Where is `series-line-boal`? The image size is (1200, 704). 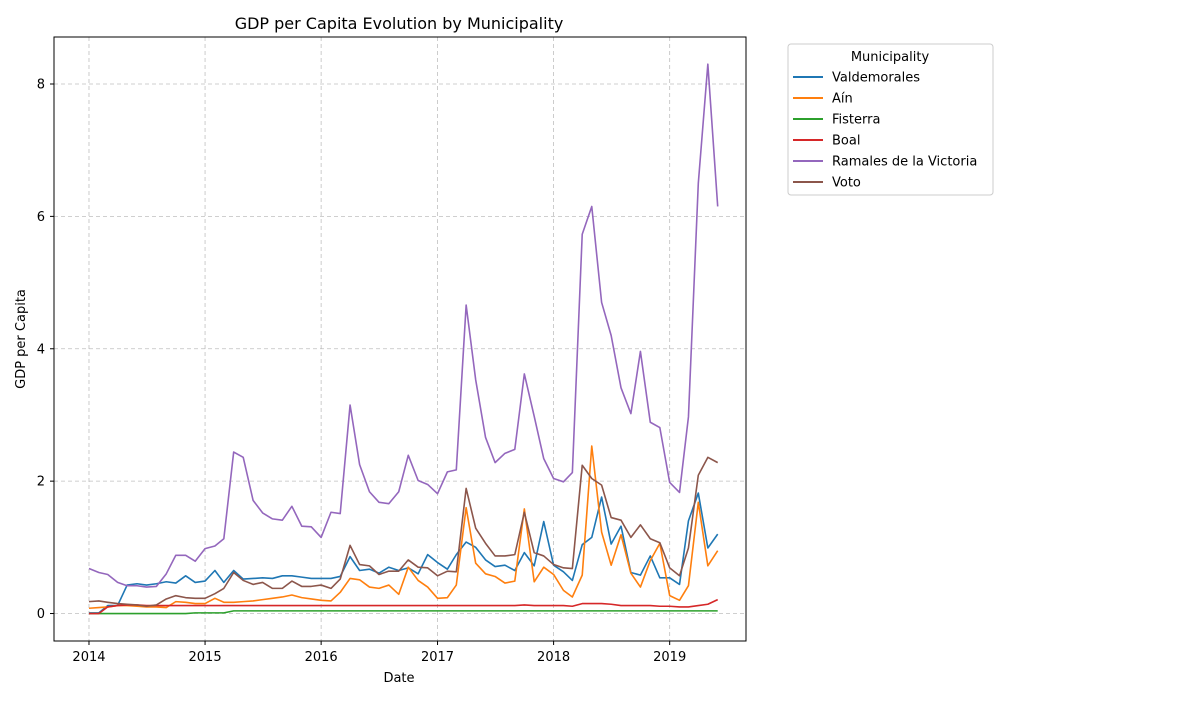
series-line-boal is located at coordinates (403, 606).